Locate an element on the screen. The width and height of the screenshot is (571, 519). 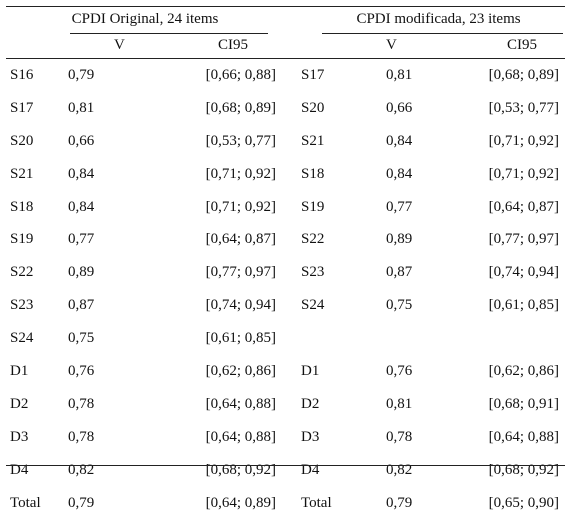
item-modified-cell: D3 is located at coordinates (333, 437).